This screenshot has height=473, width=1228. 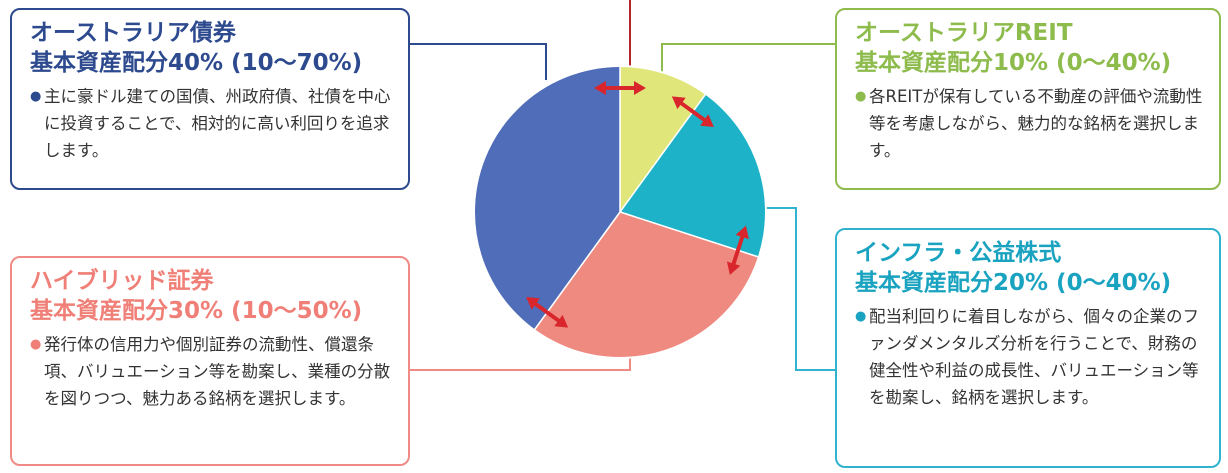 I want to click on reit-name: オーストラリアREIT, so click(x=964, y=33).